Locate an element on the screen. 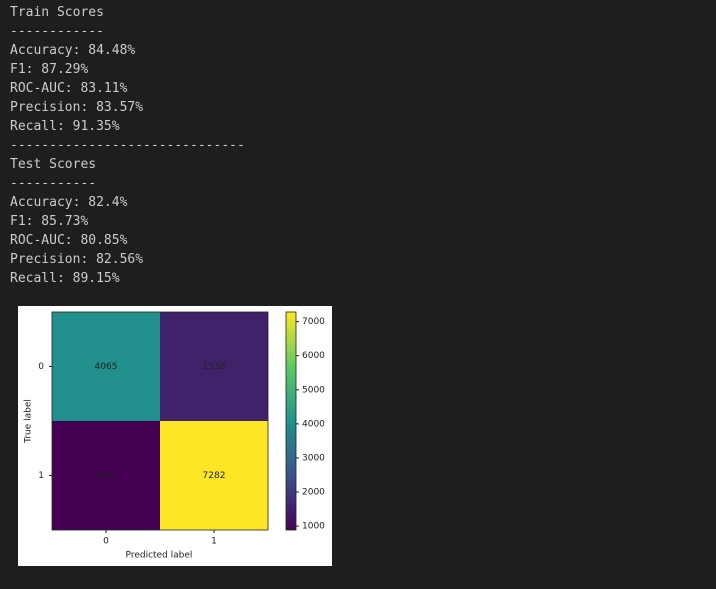 This screenshot has width=716, height=589. colorbar-tick-label: 5000 is located at coordinates (313, 390).